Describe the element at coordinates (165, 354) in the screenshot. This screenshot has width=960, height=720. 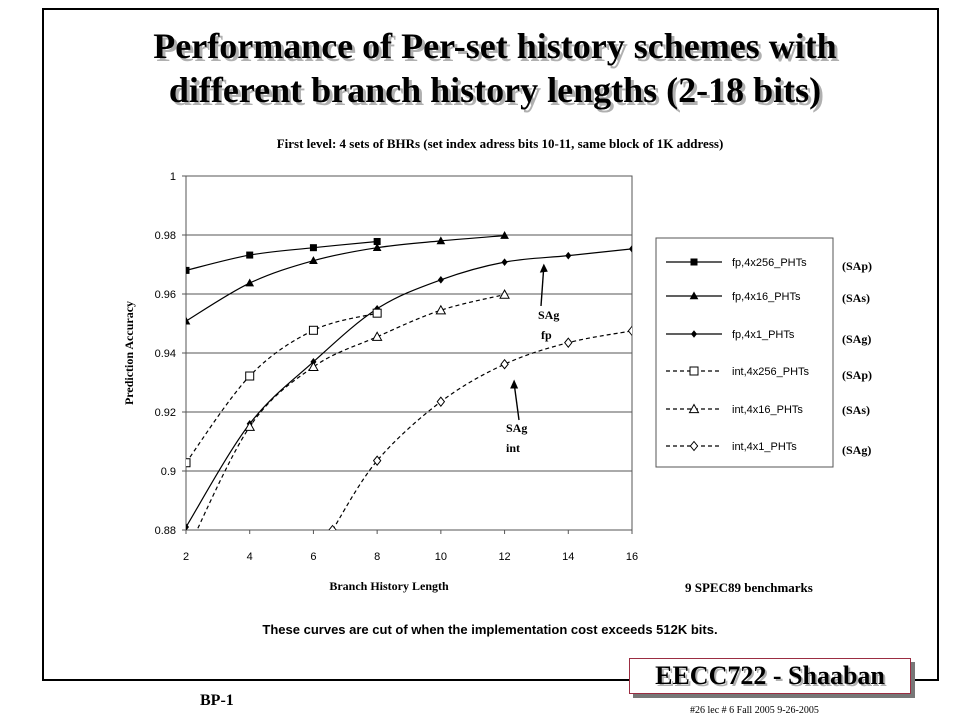
I see `y-tick-label: 0.94` at that location.